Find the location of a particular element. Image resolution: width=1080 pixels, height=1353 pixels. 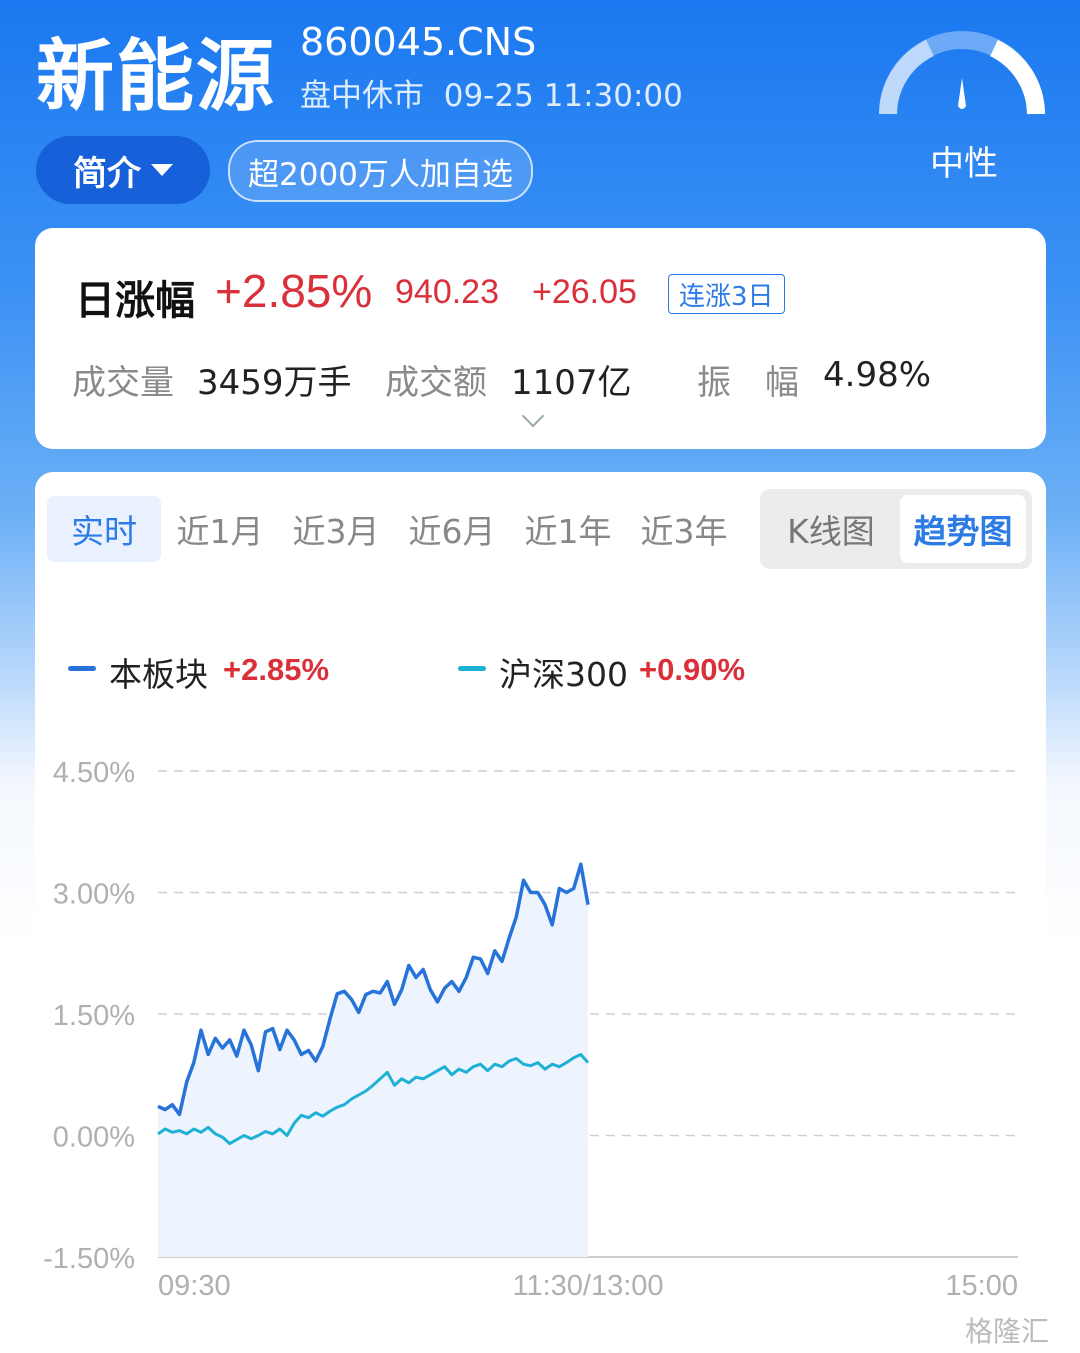

y-tick-label: 4.50% is located at coordinates (94, 773).